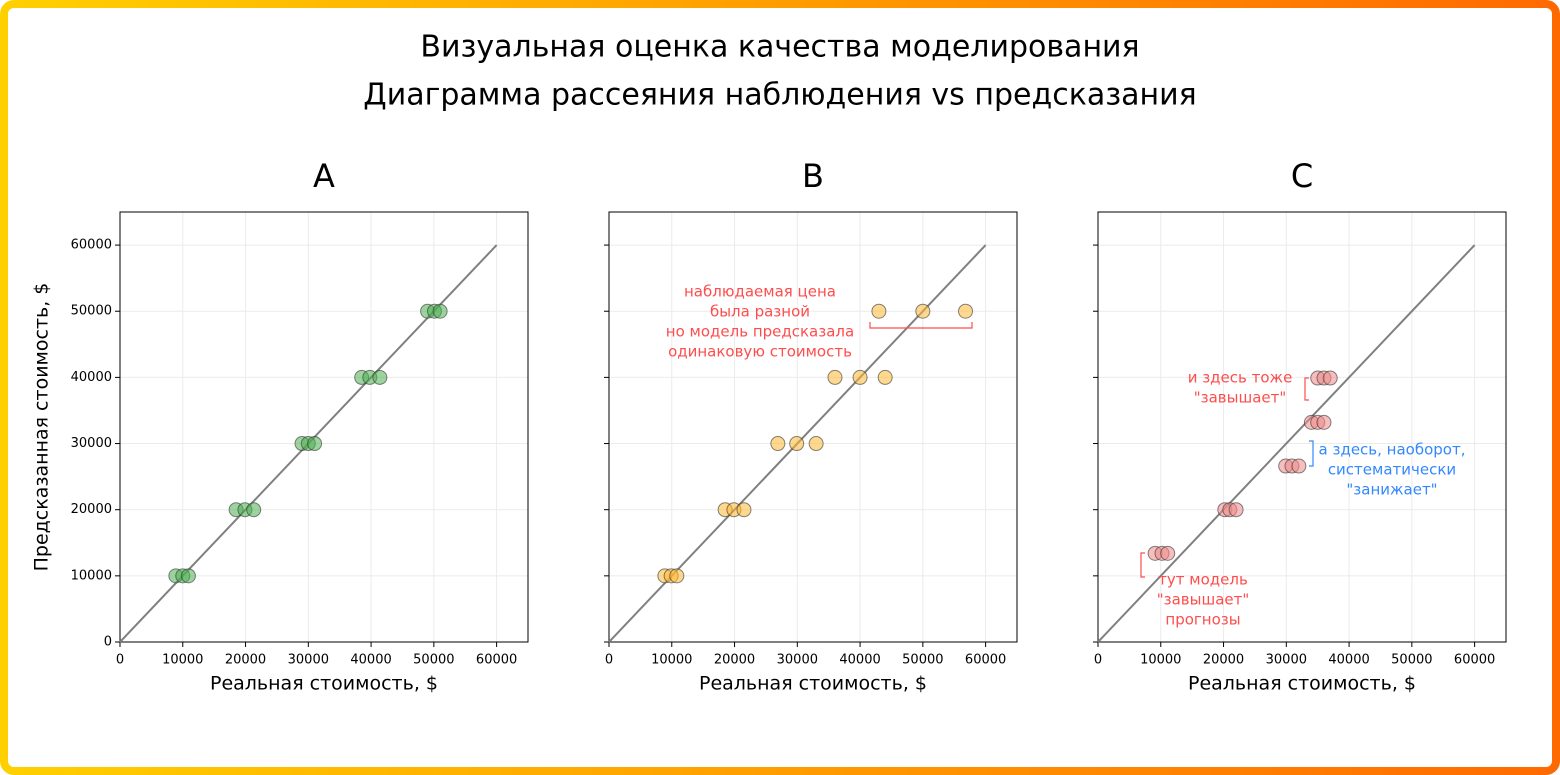  I want to click on annotation: систематически, so click(1392, 470).